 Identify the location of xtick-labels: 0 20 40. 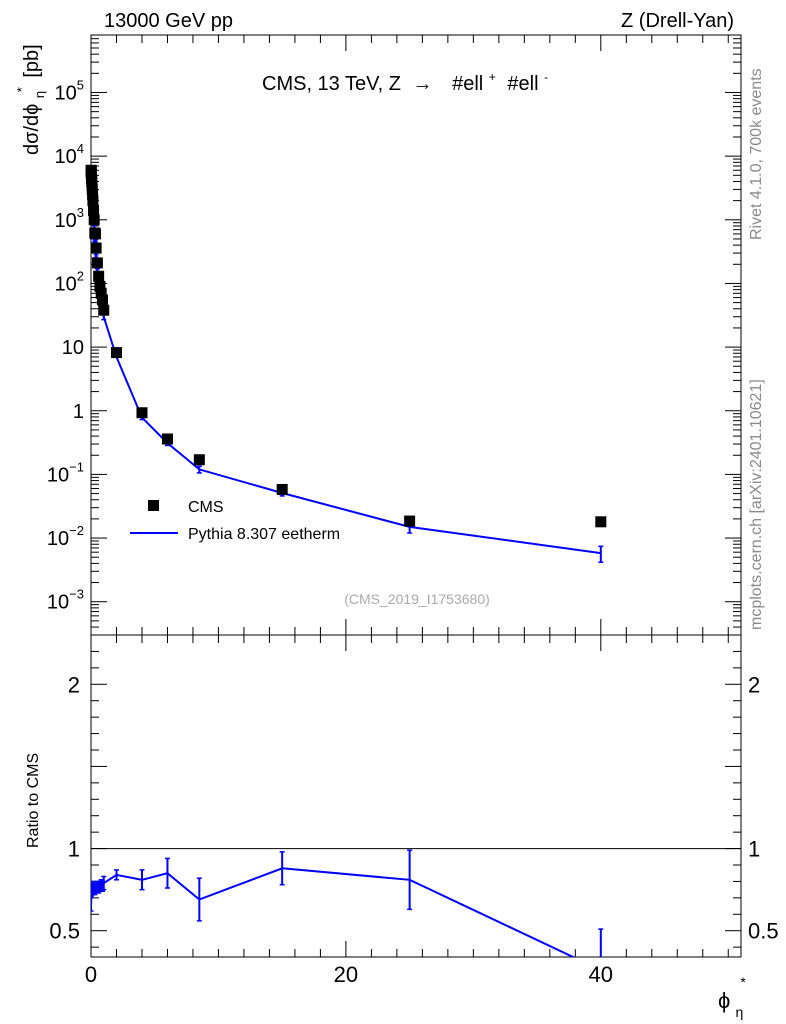
(349, 974).